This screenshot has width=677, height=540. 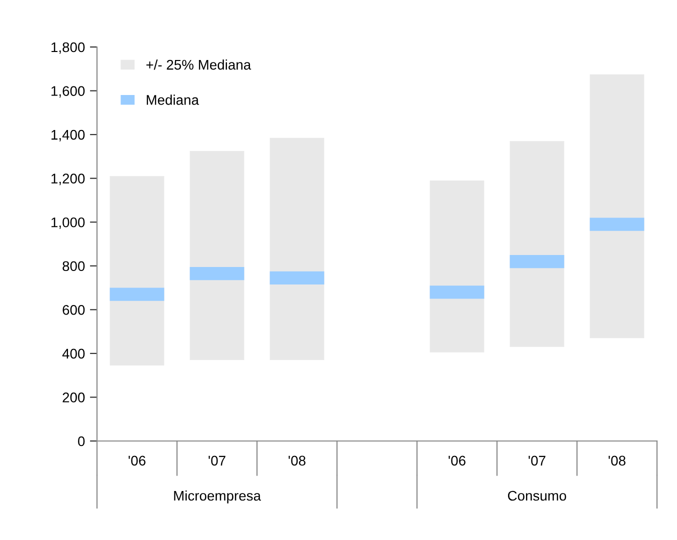 What do you see at coordinates (68, 223) in the screenshot?
I see `y-tick-label: 1,000` at bounding box center [68, 223].